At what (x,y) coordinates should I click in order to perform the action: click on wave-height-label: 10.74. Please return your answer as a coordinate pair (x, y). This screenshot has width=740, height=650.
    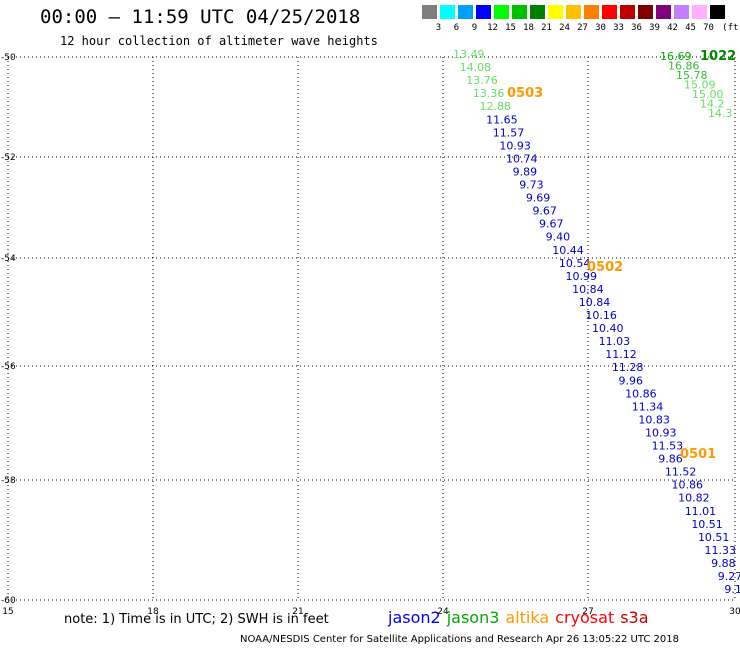
    Looking at the image, I should click on (521, 158).